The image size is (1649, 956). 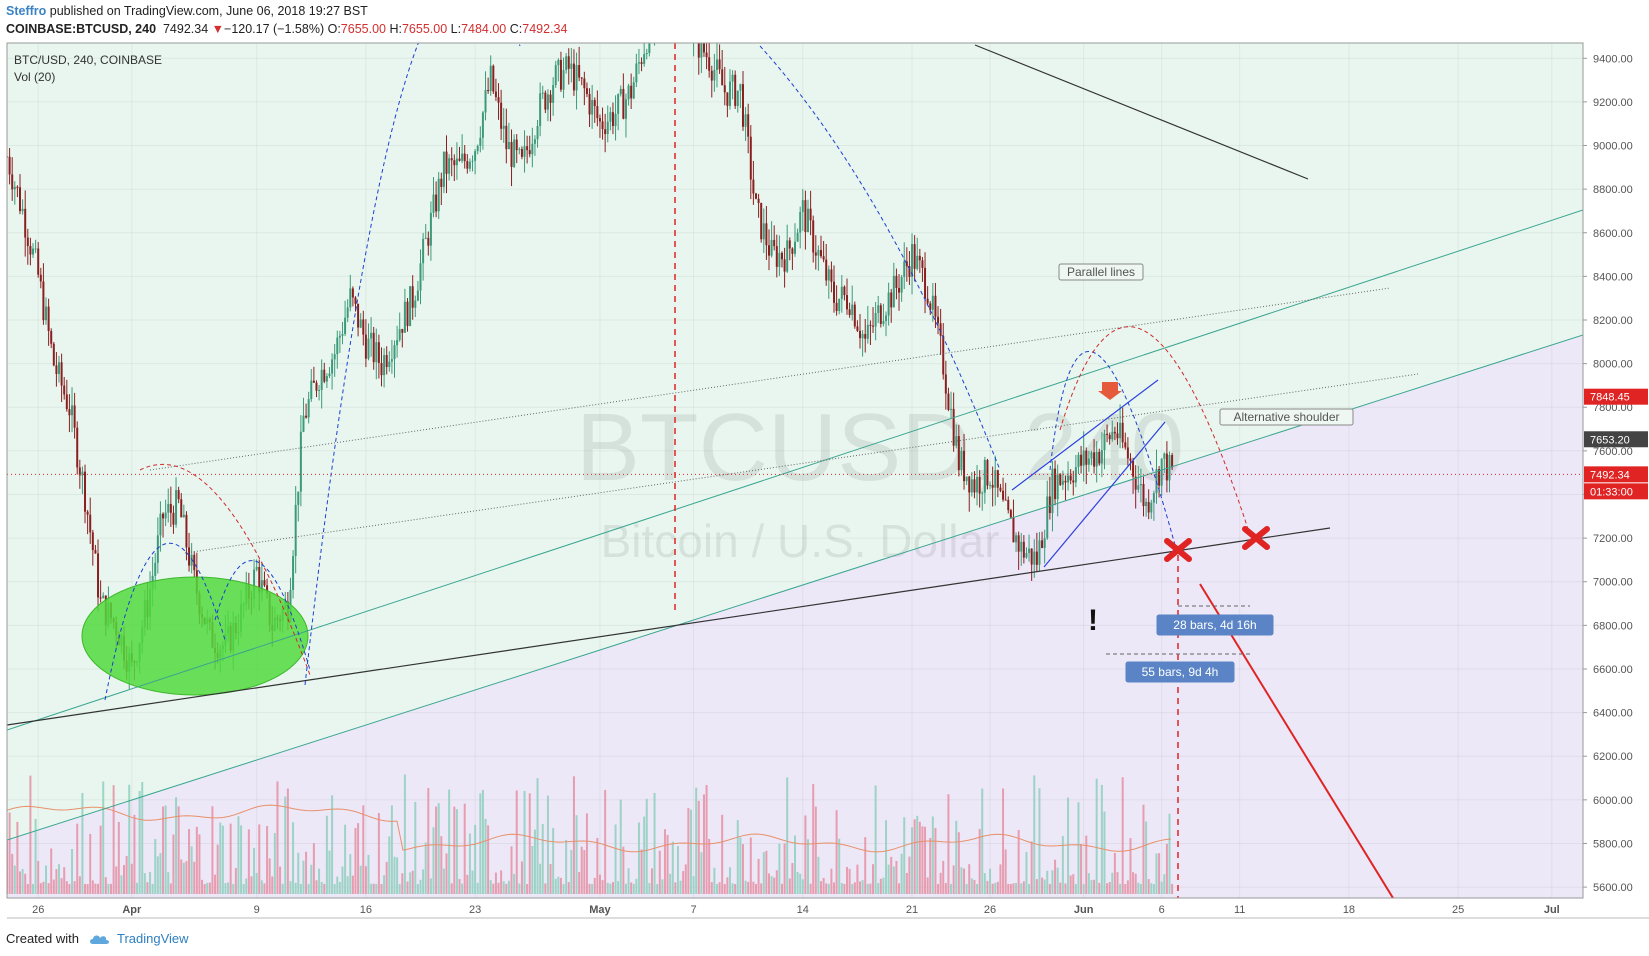 I want to click on price-tag, so click(x=1616, y=439).